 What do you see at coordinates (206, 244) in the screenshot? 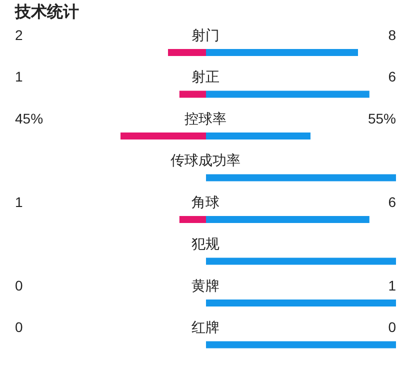
I see `y-tick-label: 犯规` at bounding box center [206, 244].